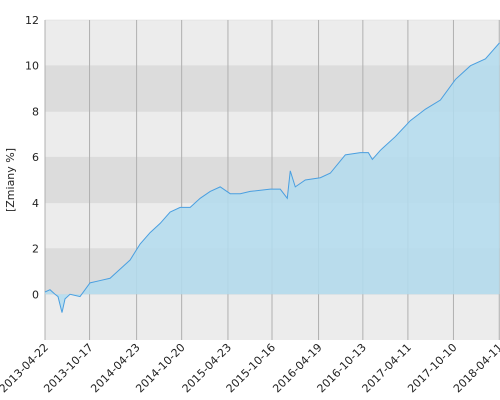  I want to click on y-tick-label: 4, so click(35, 203).